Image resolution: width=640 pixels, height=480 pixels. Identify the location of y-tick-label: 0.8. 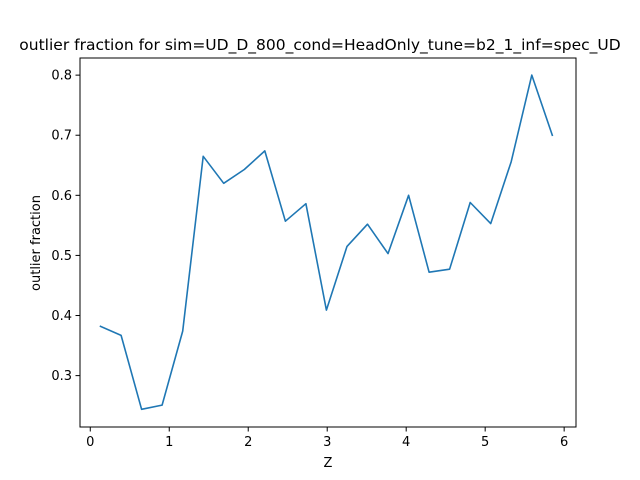
(61, 76).